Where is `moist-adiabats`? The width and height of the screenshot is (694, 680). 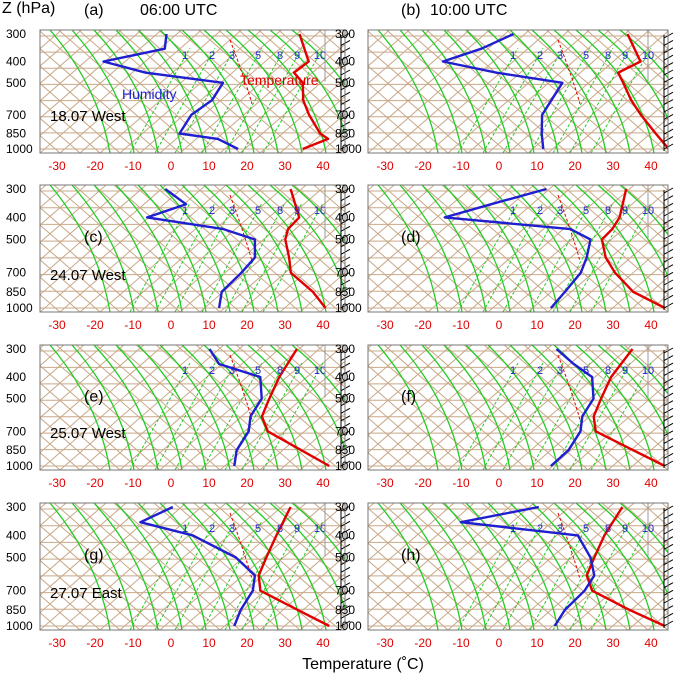 moist-adiabats is located at coordinates (197, 407).